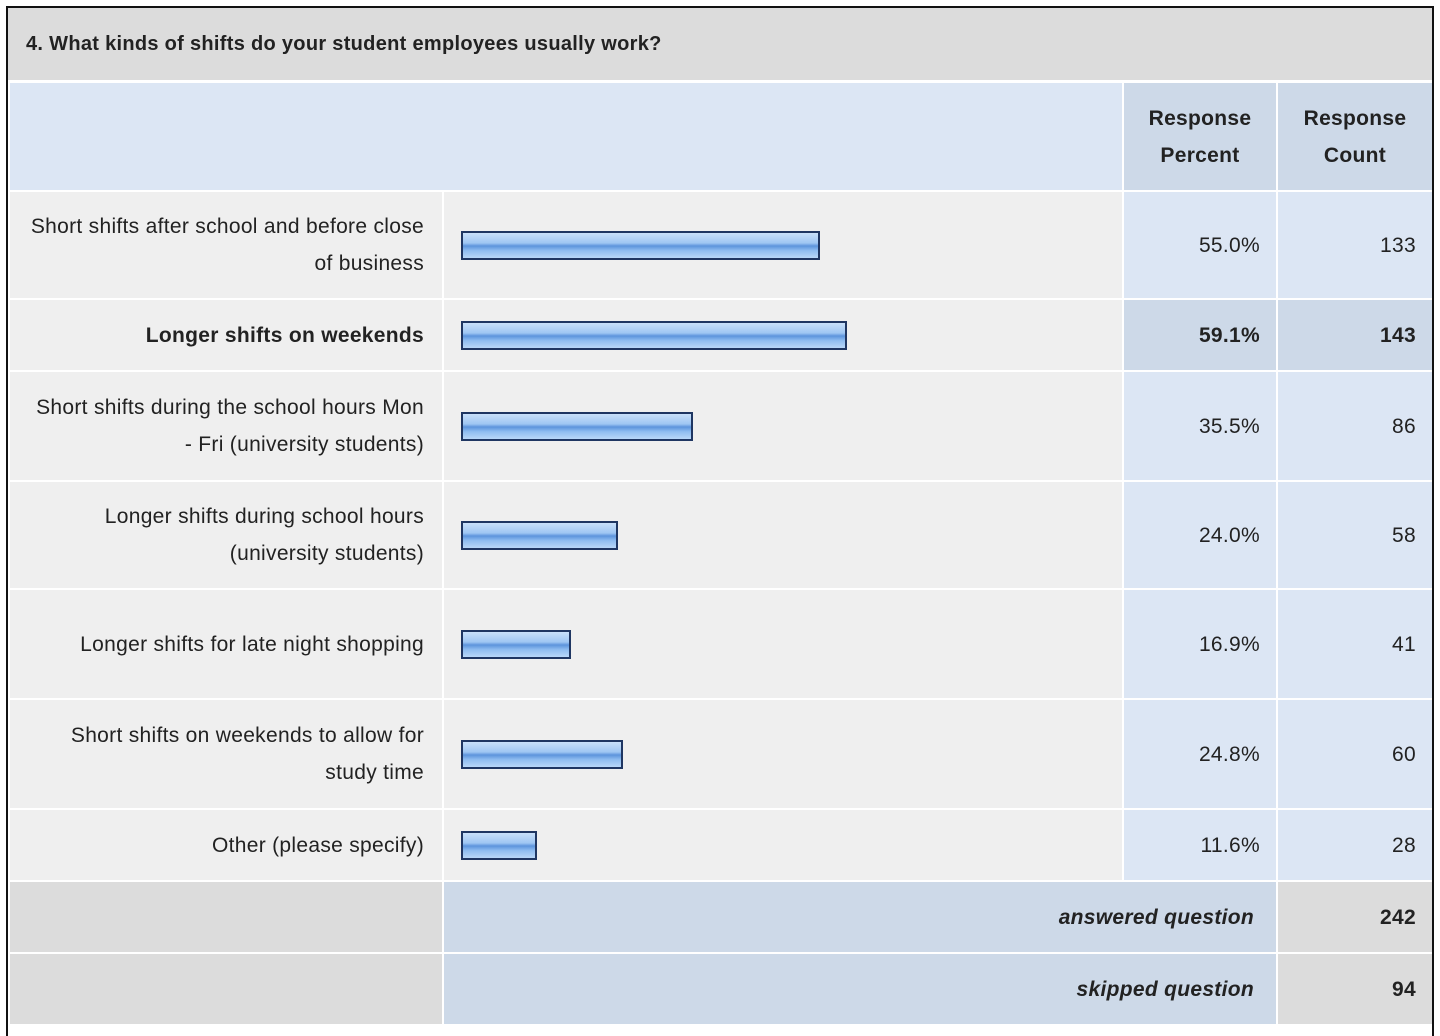 The height and width of the screenshot is (1036, 1440). Describe the element at coordinates (226, 335) in the screenshot. I see `answer-label: Longer shifts on weekends` at that location.